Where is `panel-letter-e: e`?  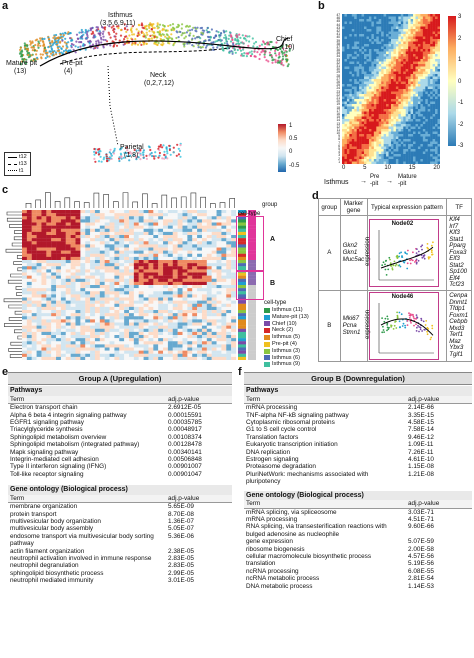
panel-letter-e: e is located at coordinates (5, 372).